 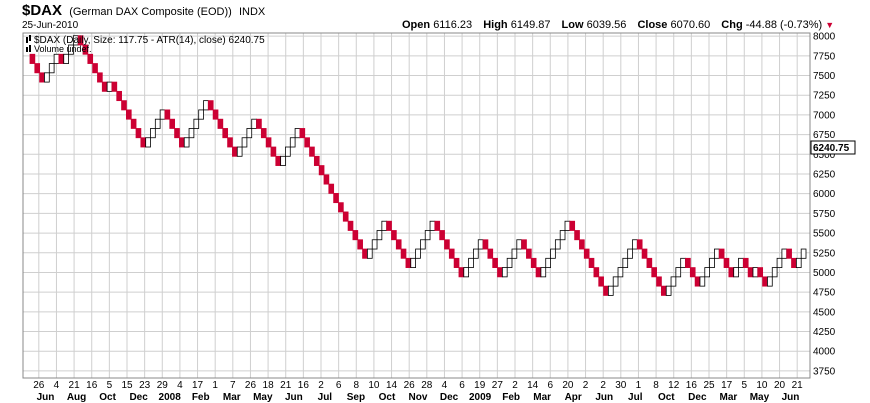 I want to click on y-tick-label: 4500, so click(x=824, y=312).